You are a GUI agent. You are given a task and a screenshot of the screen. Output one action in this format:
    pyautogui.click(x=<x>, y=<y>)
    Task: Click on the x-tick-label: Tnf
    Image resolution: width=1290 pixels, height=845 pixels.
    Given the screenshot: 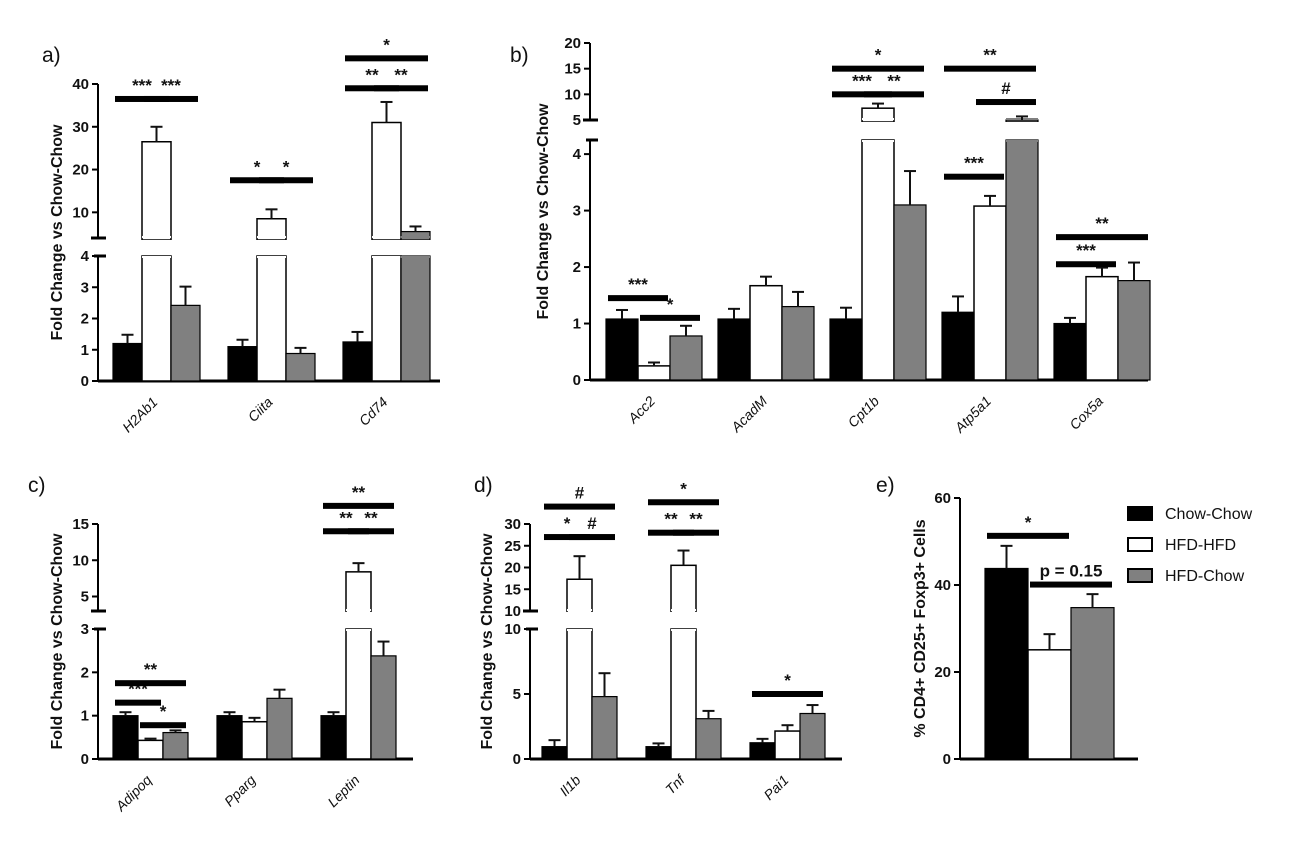 What is the action you would take?
    pyautogui.click(x=675, y=783)
    